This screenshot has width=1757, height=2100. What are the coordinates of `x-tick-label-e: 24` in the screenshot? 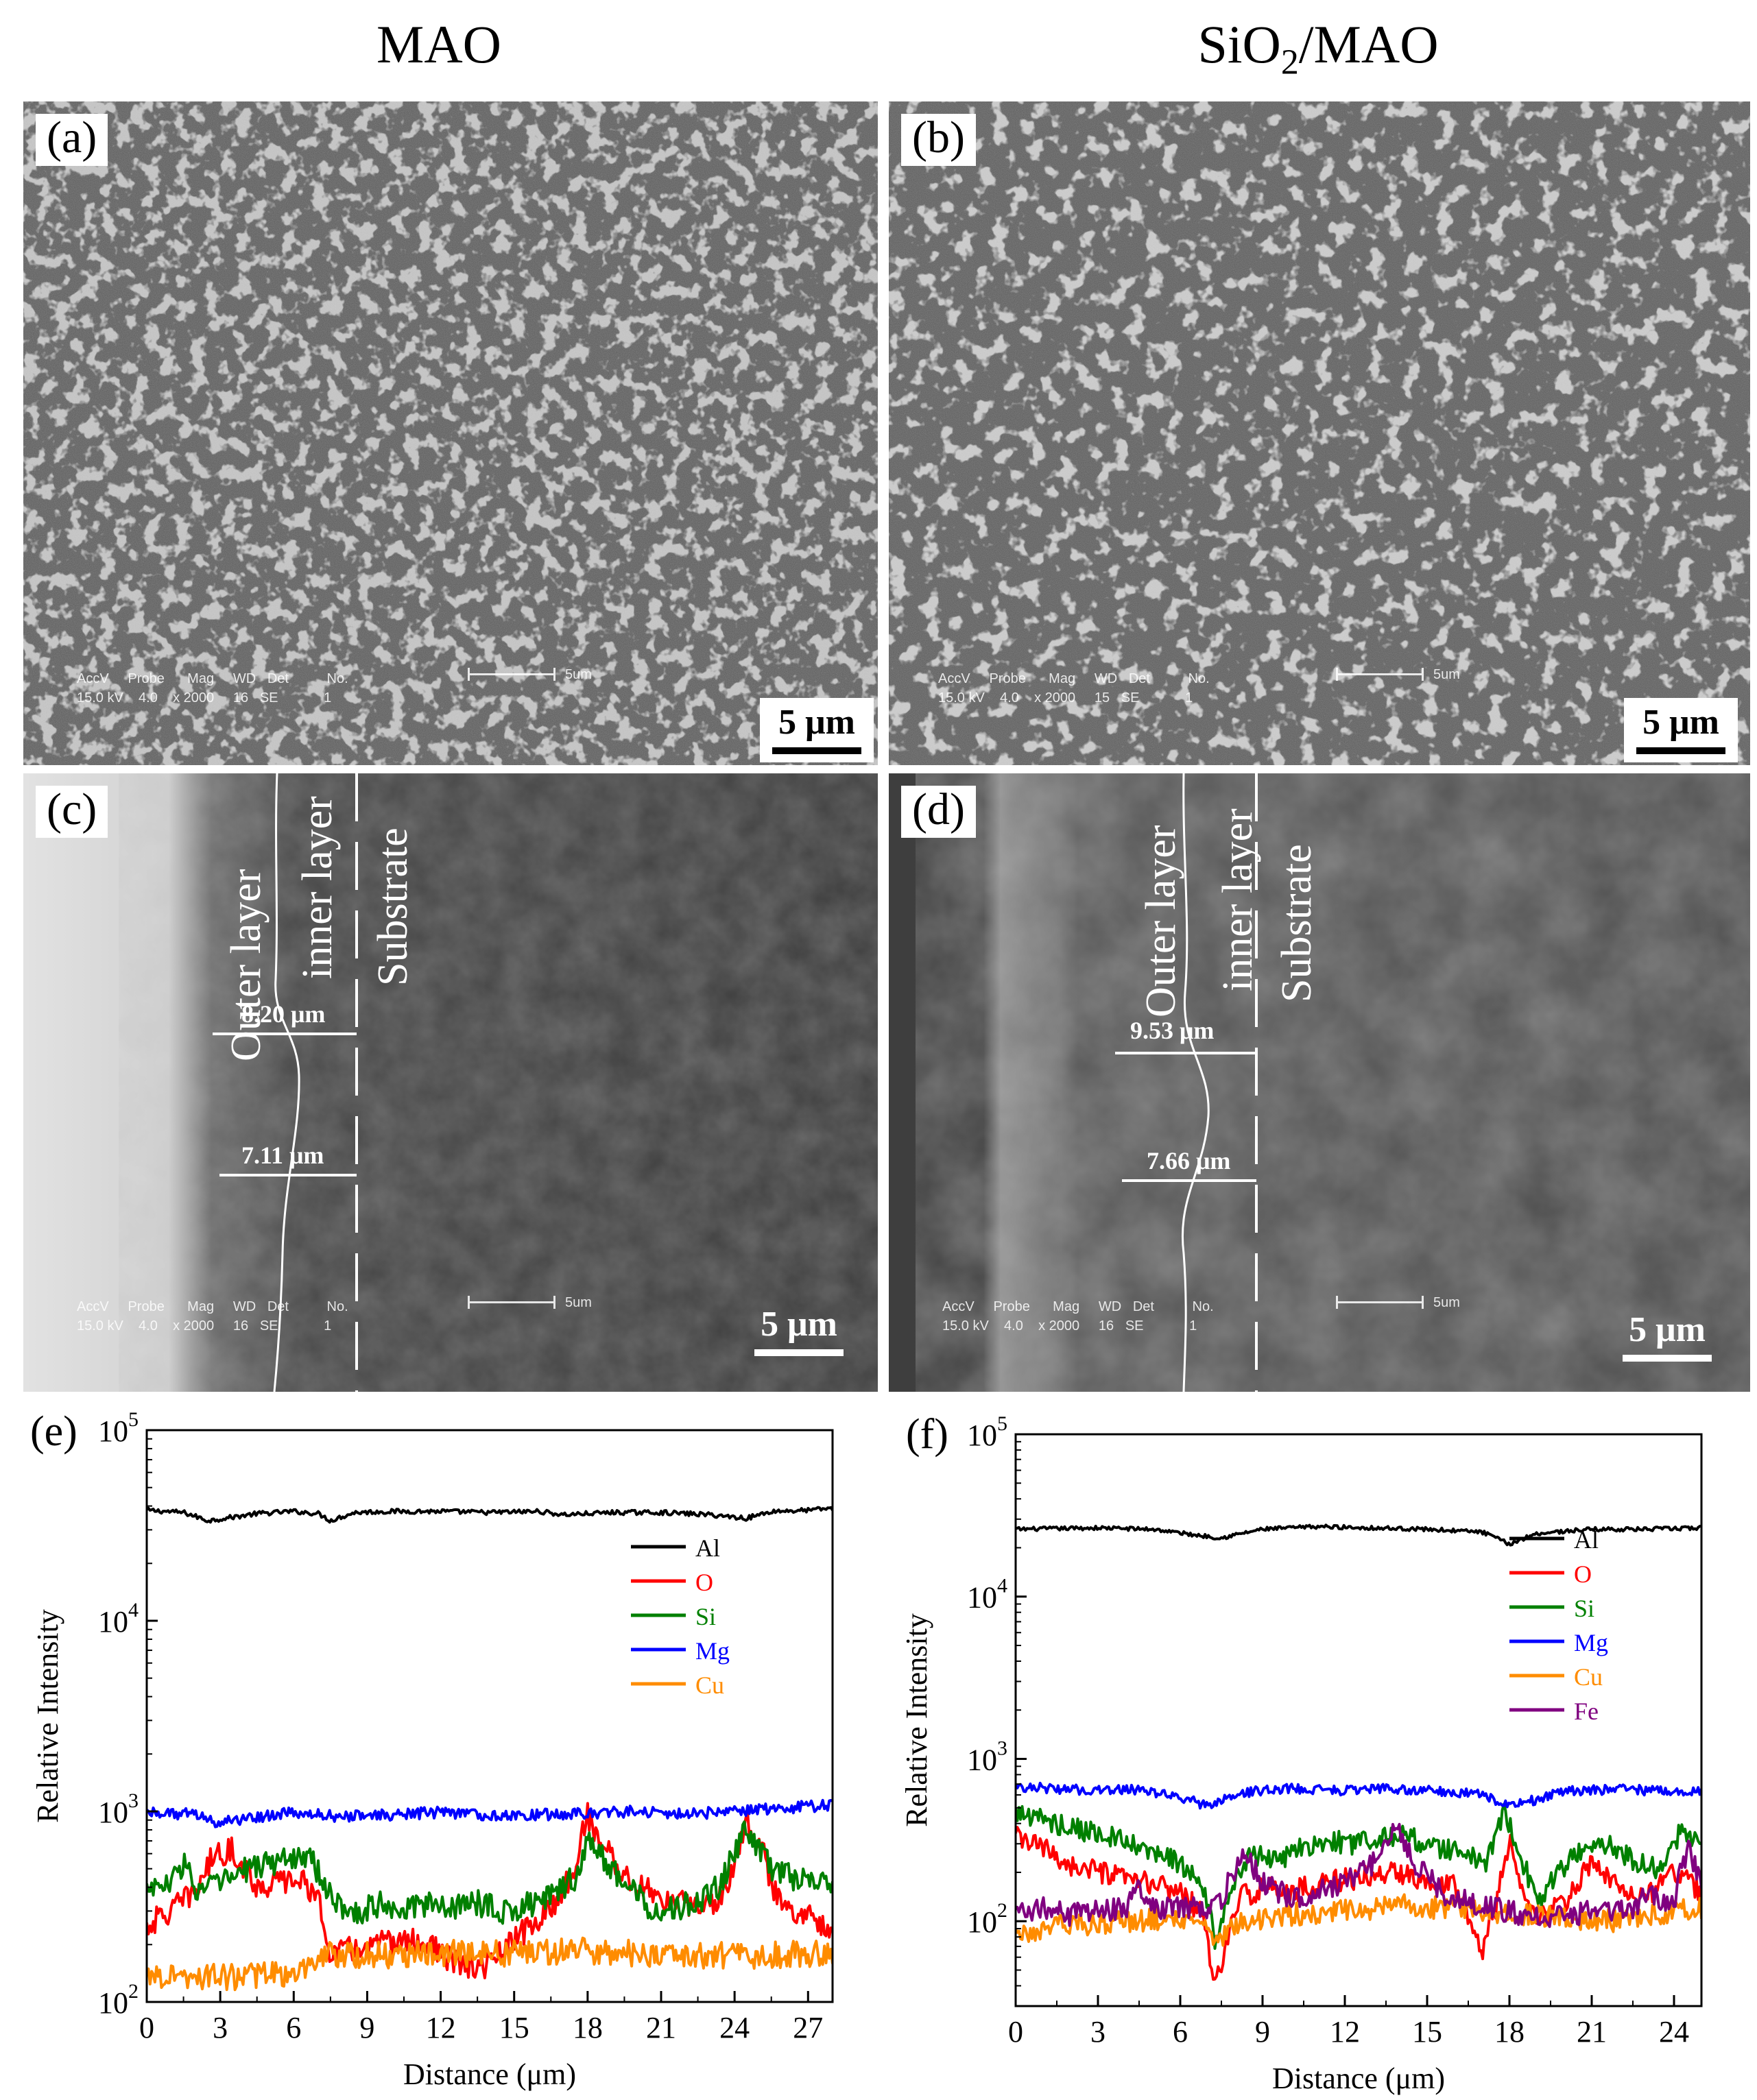 It's located at (734, 2027).